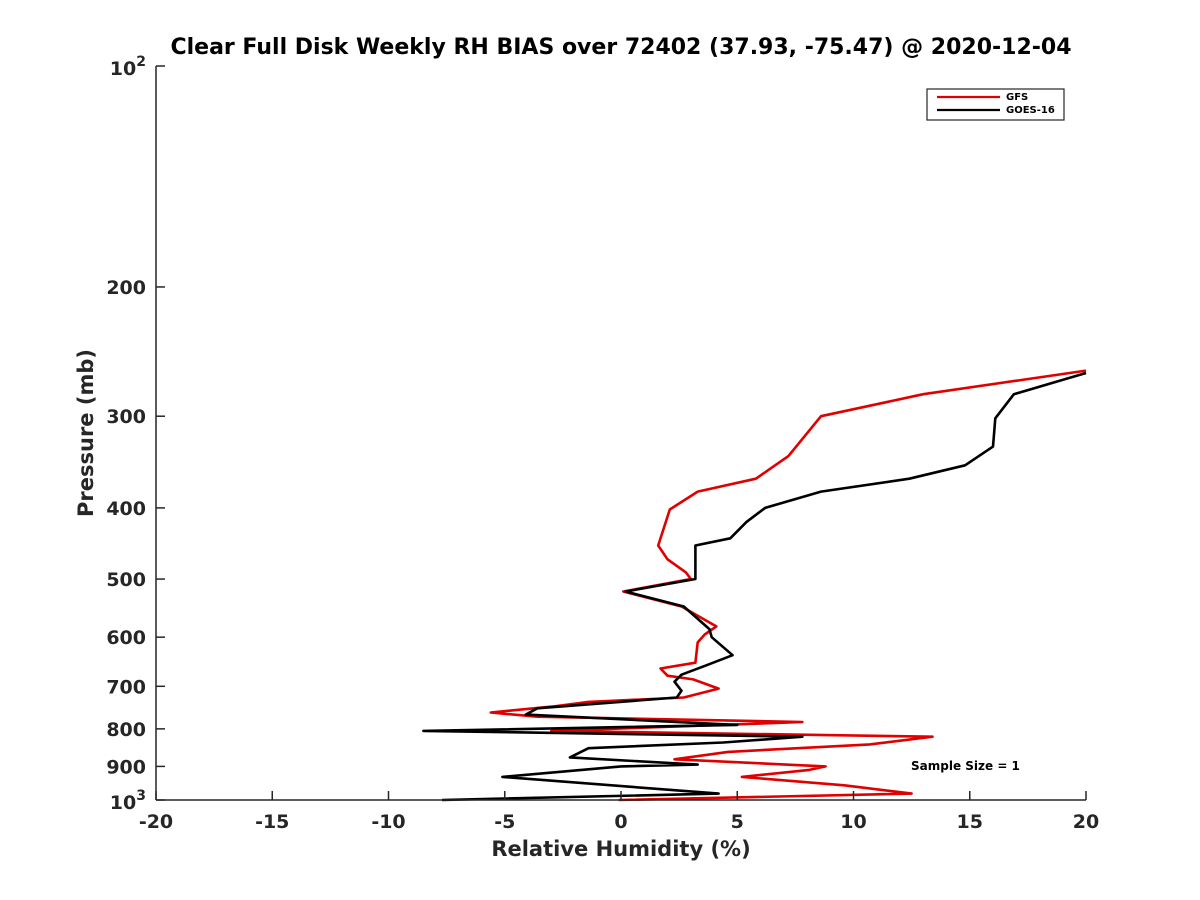  I want to click on x-tick-label: 10, so click(853, 822).